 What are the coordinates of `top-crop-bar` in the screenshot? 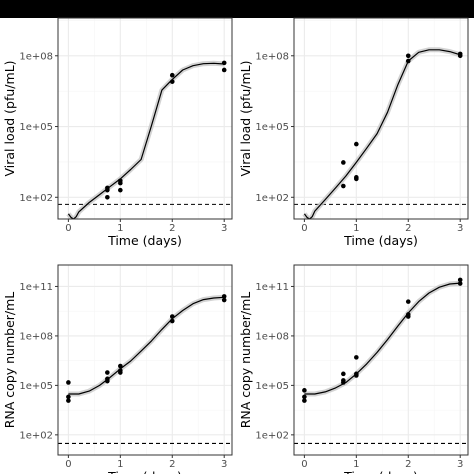 It's located at (237, 9).